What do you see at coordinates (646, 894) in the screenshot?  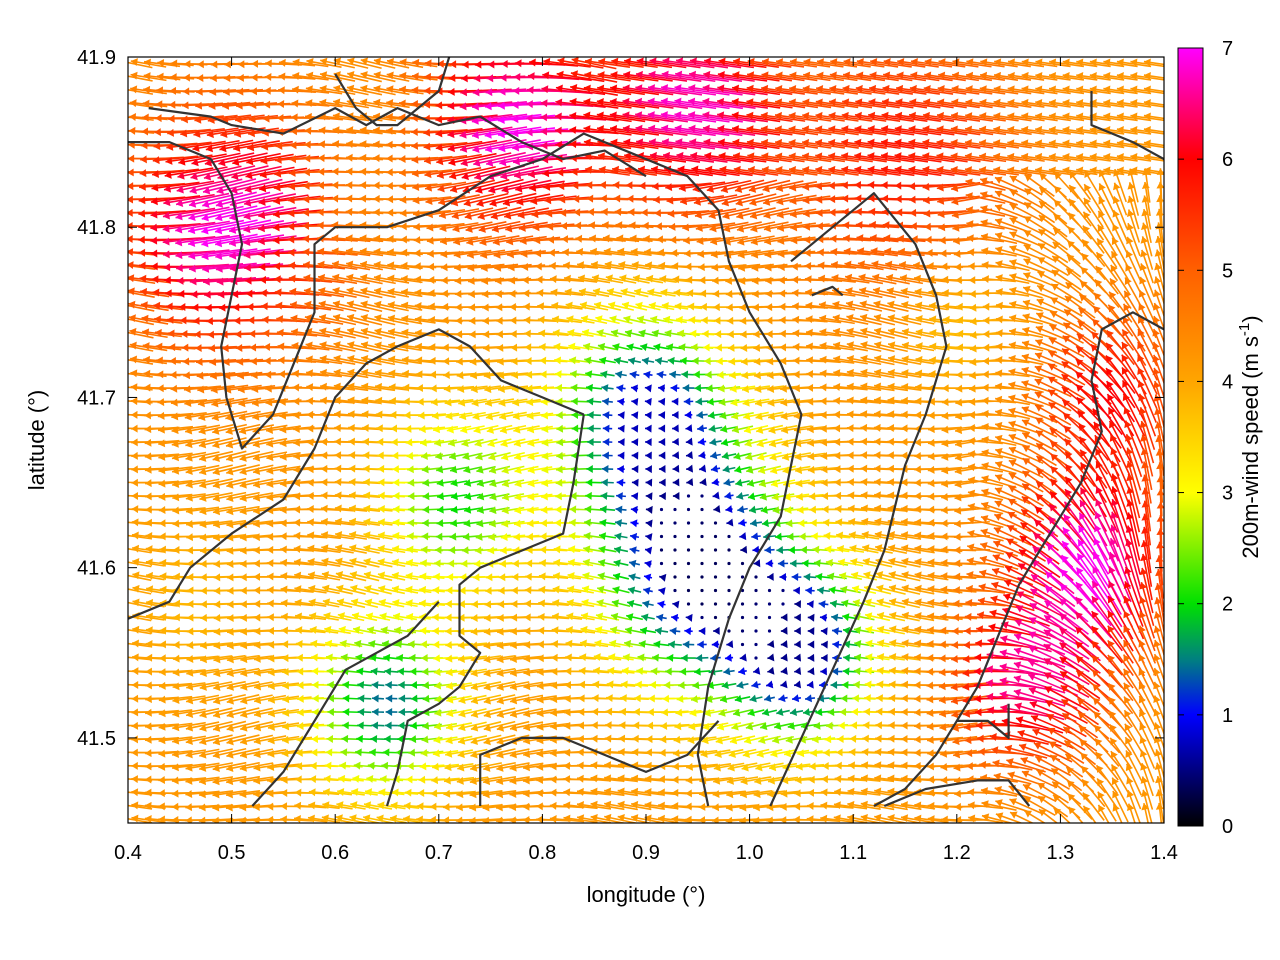 I see `x-axis-label: longitude (°)` at bounding box center [646, 894].